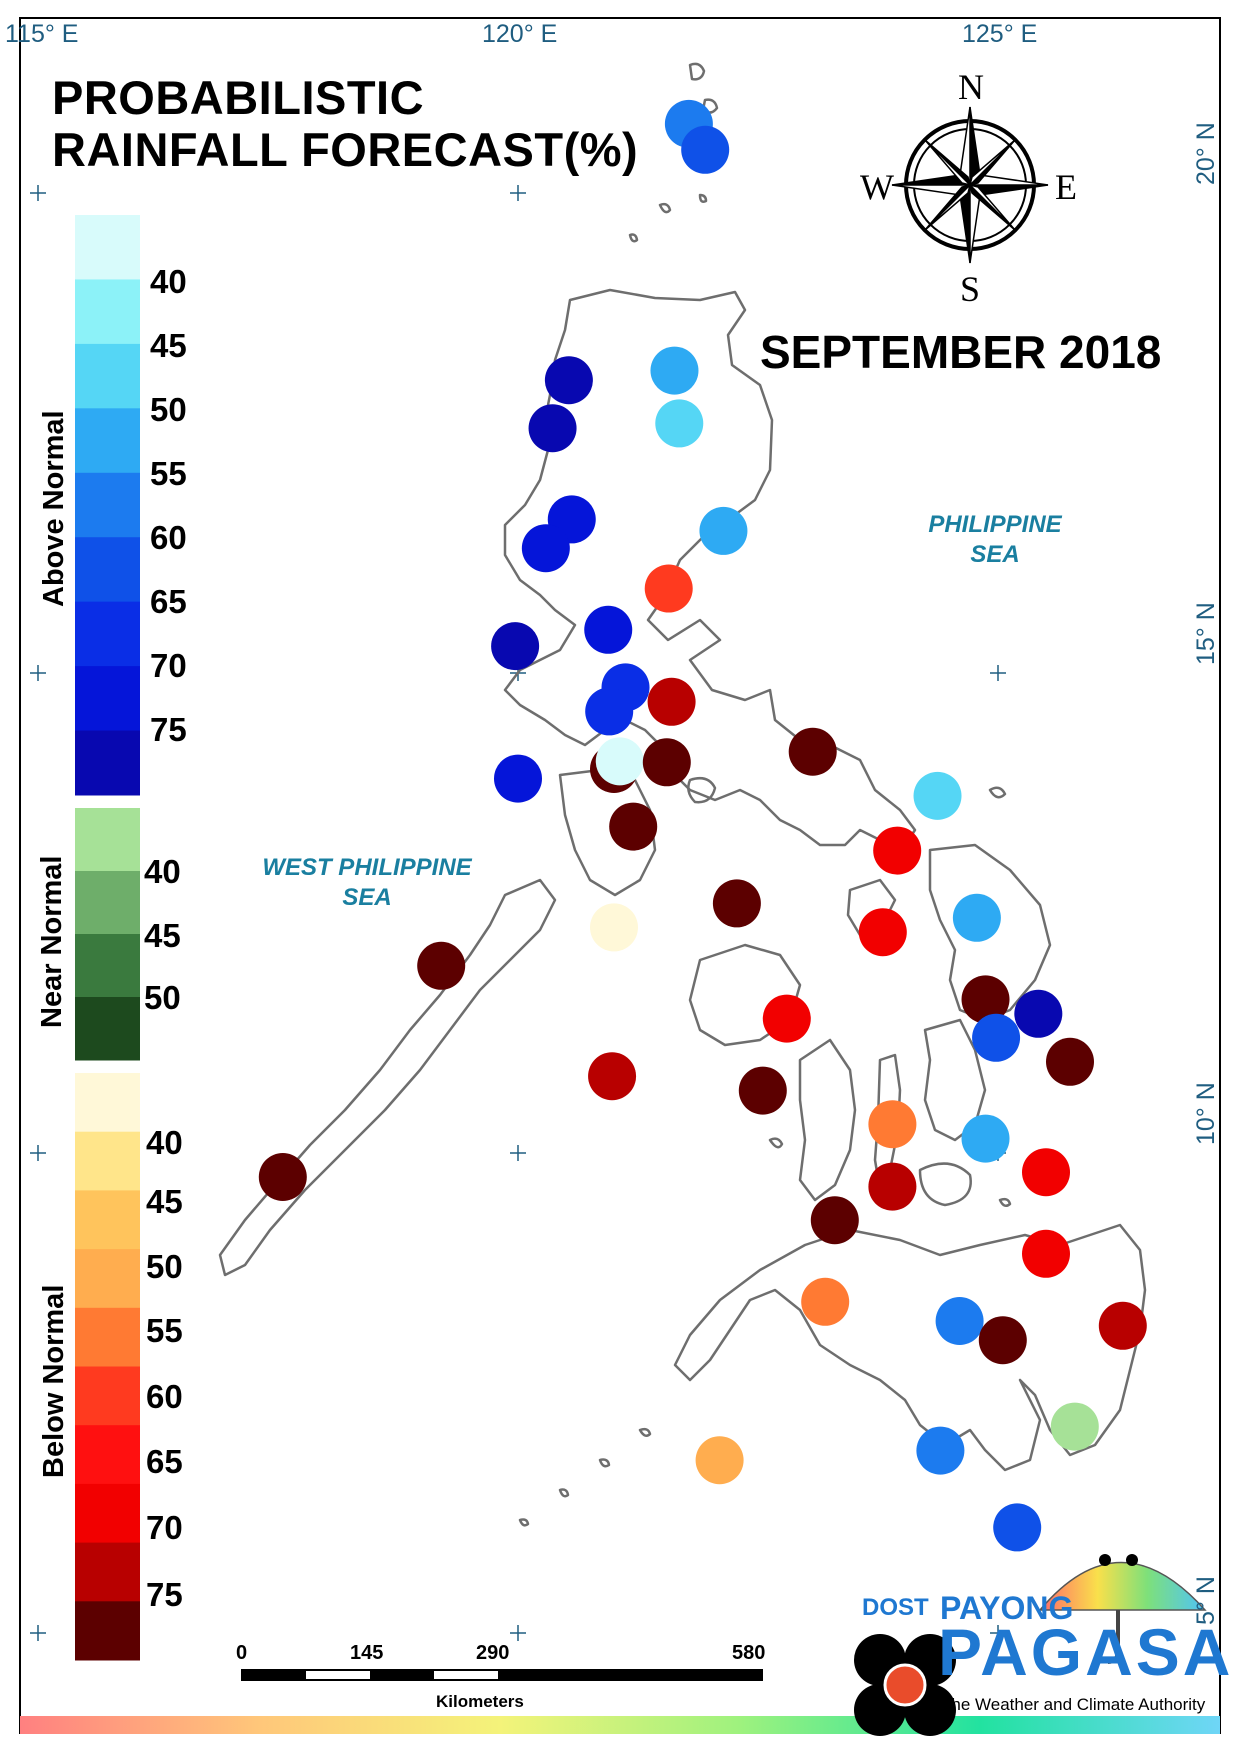 This screenshot has width=1241, height=1753. What do you see at coordinates (168, 345) in the screenshot?
I see `legend-above-label: 45` at bounding box center [168, 345].